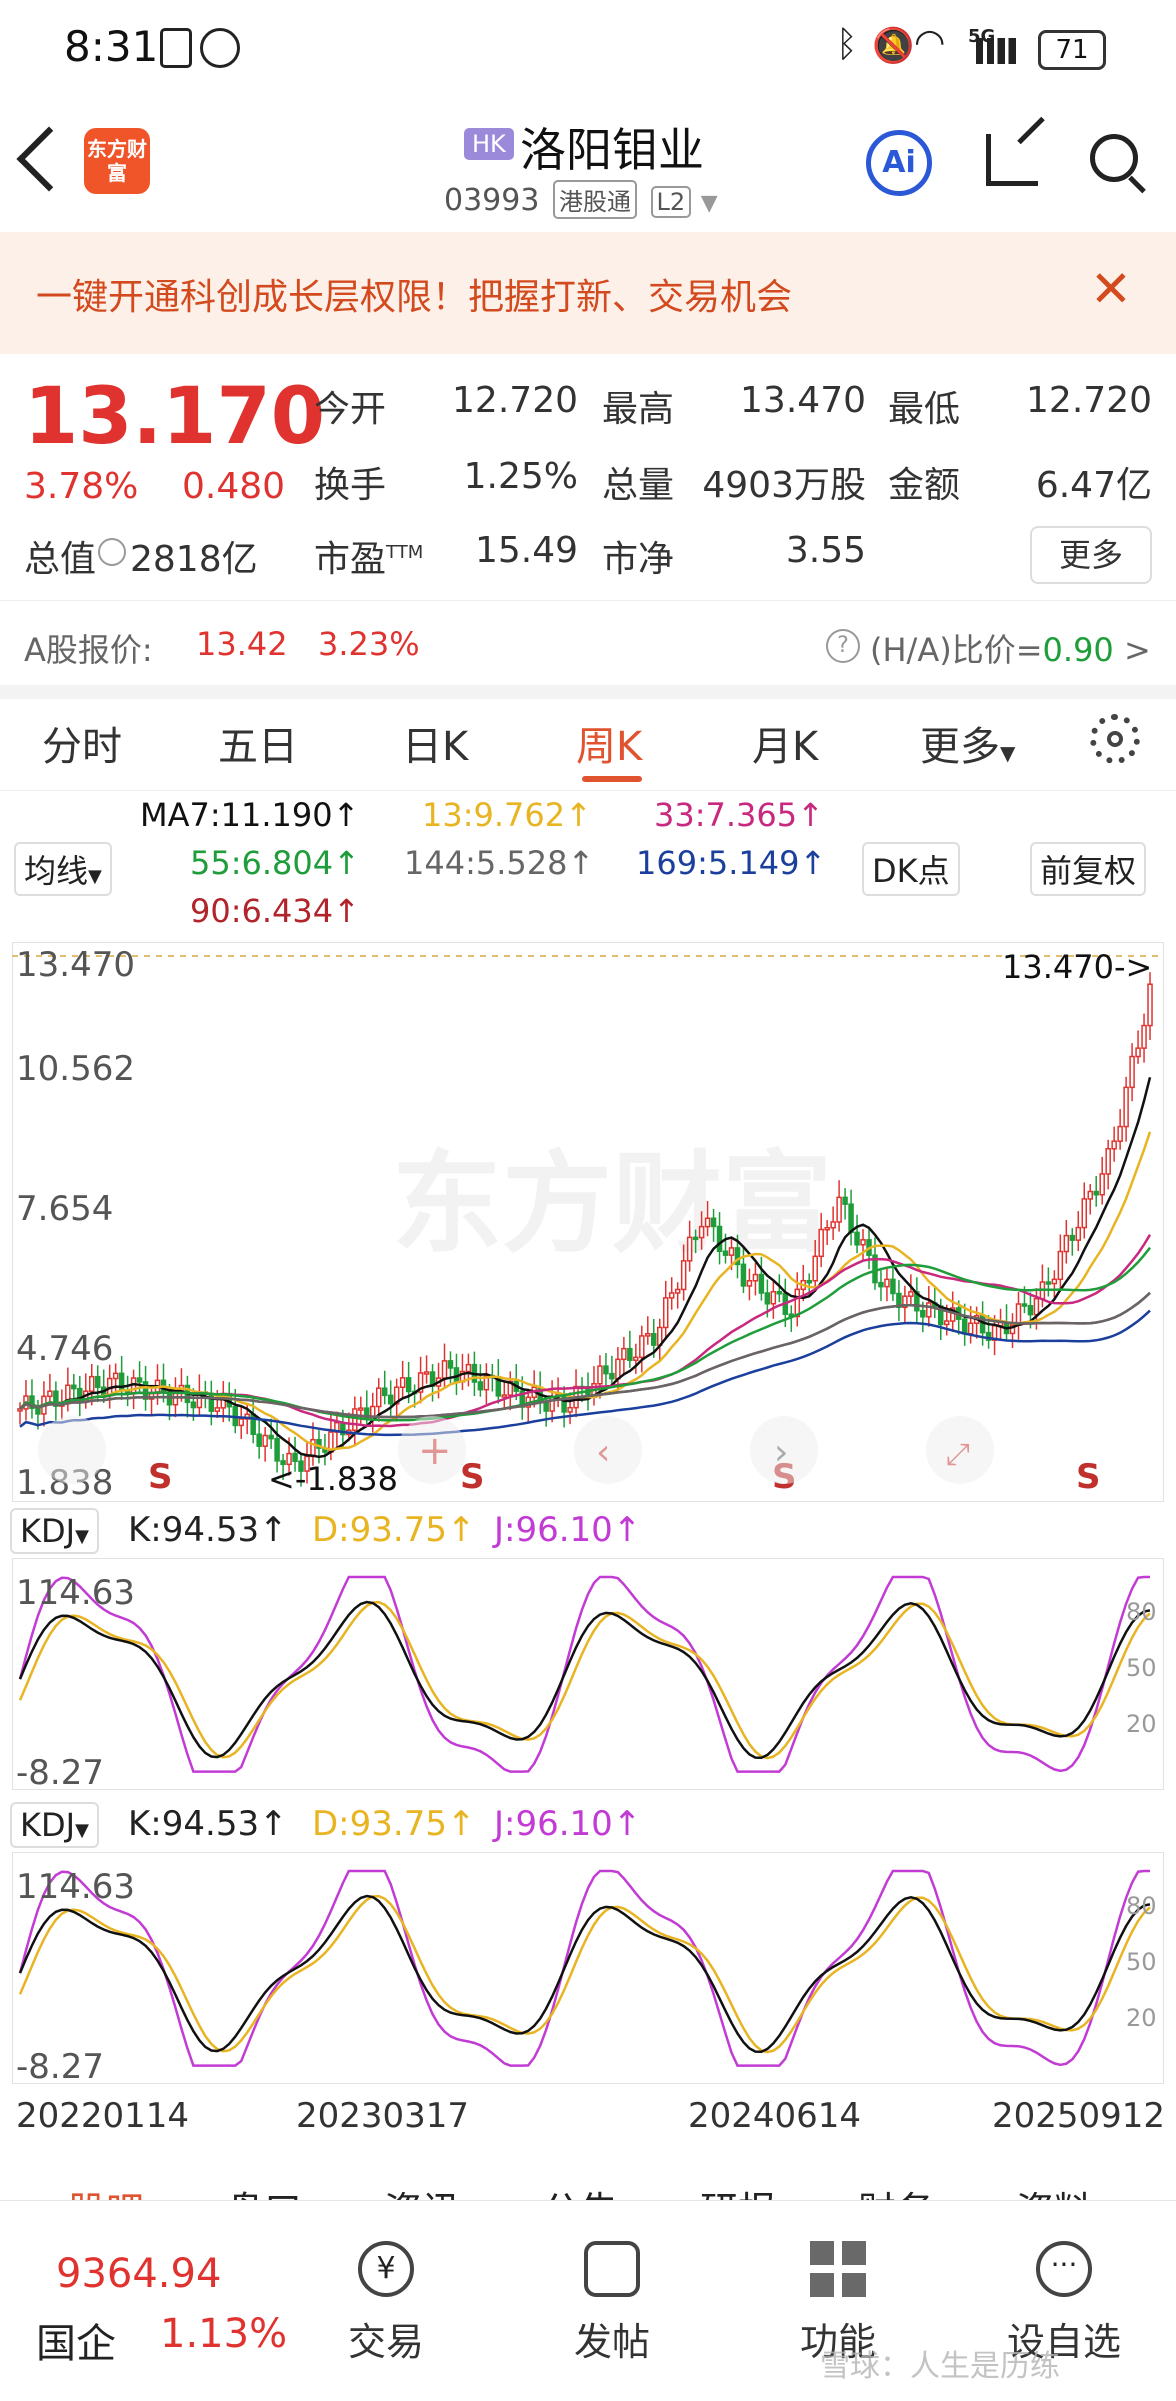 The width and height of the screenshot is (1176, 2401). I want to click on tab-daily-k: 日K, so click(435, 747).